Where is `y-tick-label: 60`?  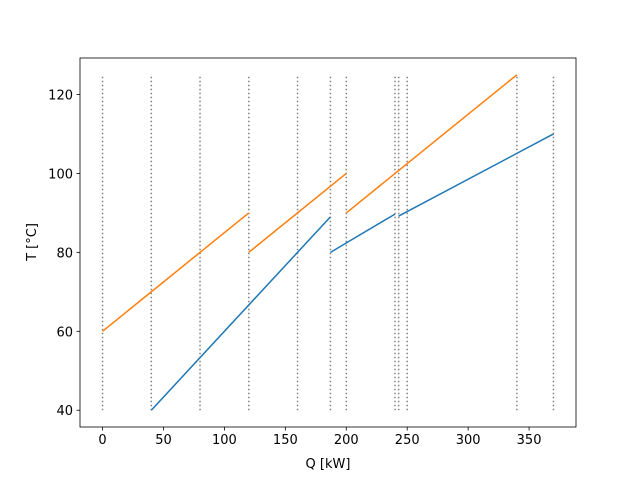 y-tick-label: 60 is located at coordinates (64, 332).